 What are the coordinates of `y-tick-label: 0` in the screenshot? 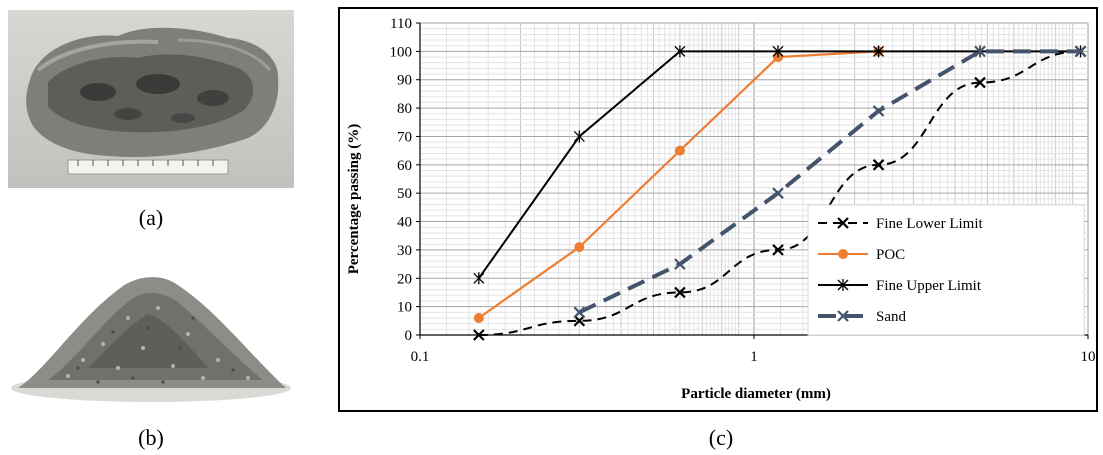 It's located at (409, 336).